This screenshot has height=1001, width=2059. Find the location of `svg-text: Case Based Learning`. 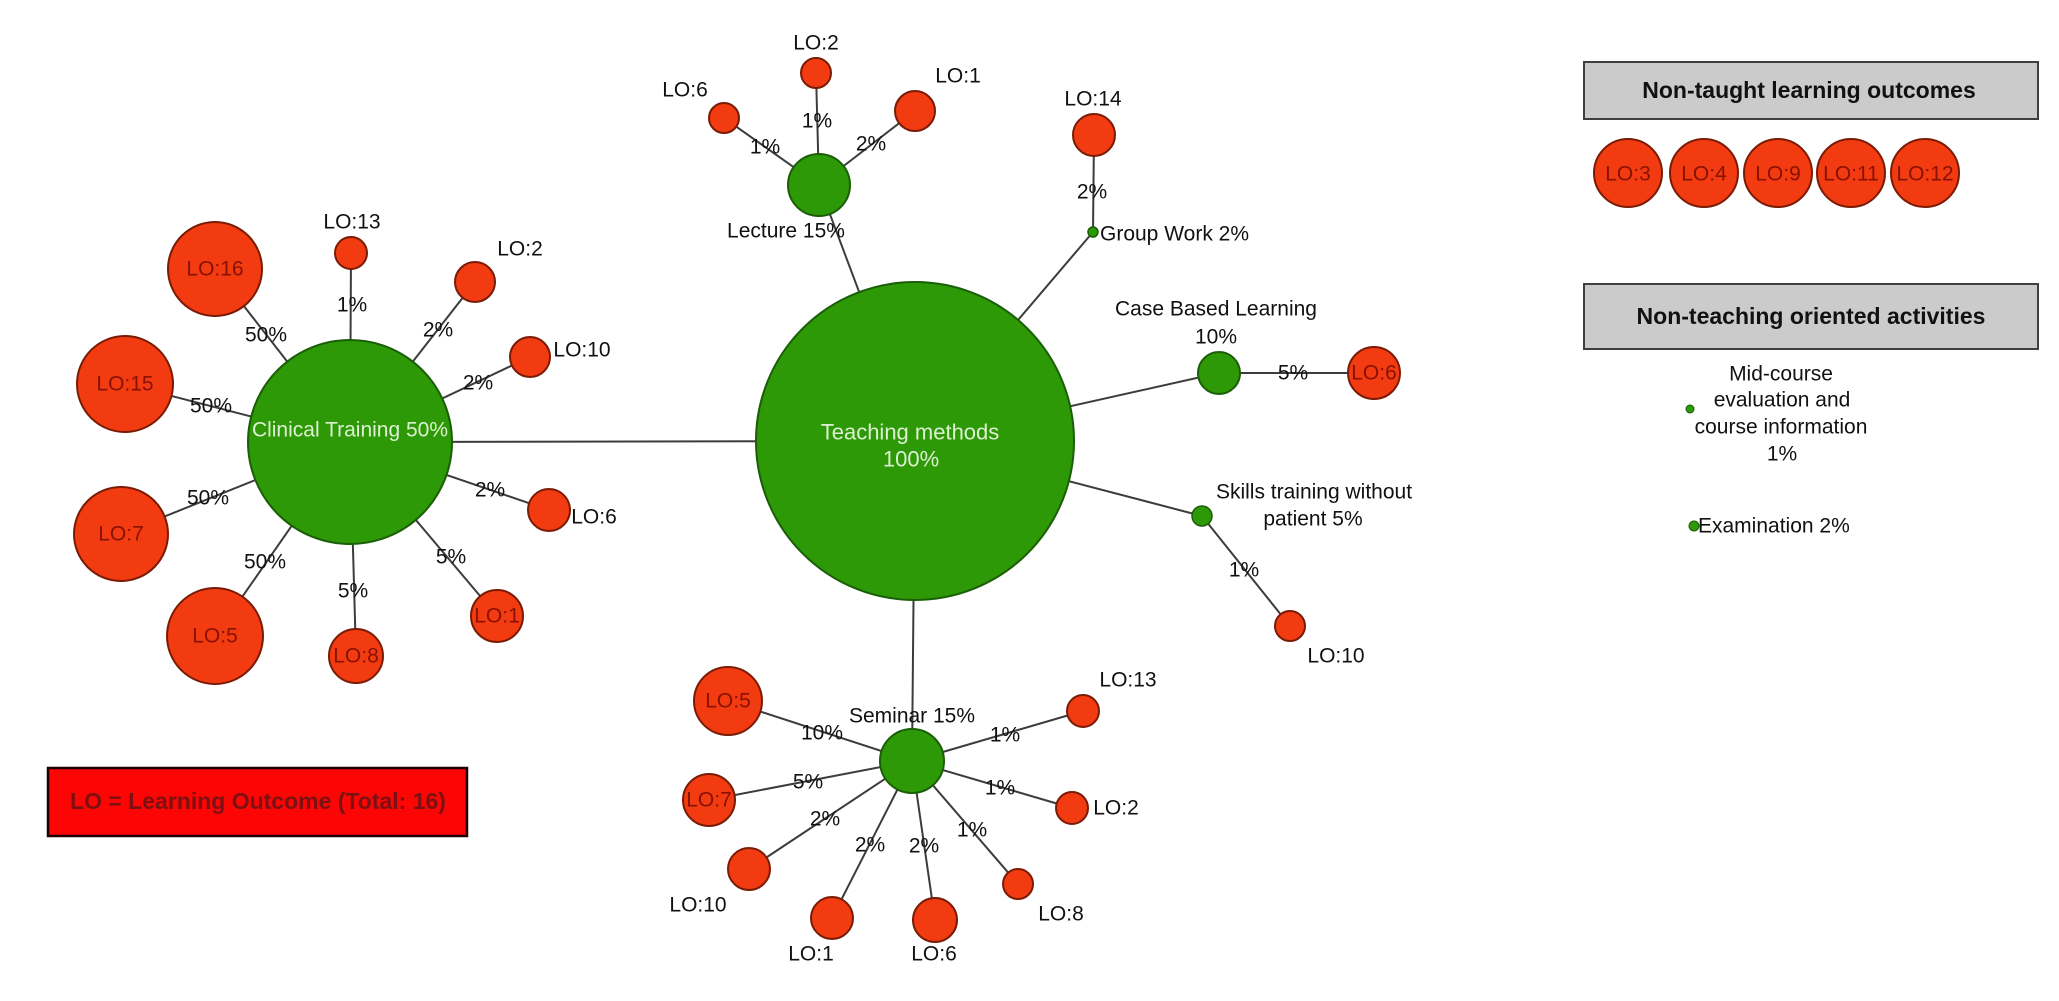

svg-text: Case Based Learning is located at coordinates (1216, 309).